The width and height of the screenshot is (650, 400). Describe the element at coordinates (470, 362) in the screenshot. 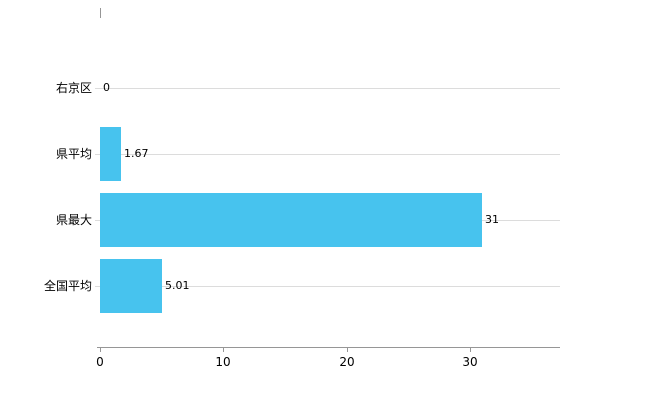

I see `x-axis-tick-label: 30` at that location.